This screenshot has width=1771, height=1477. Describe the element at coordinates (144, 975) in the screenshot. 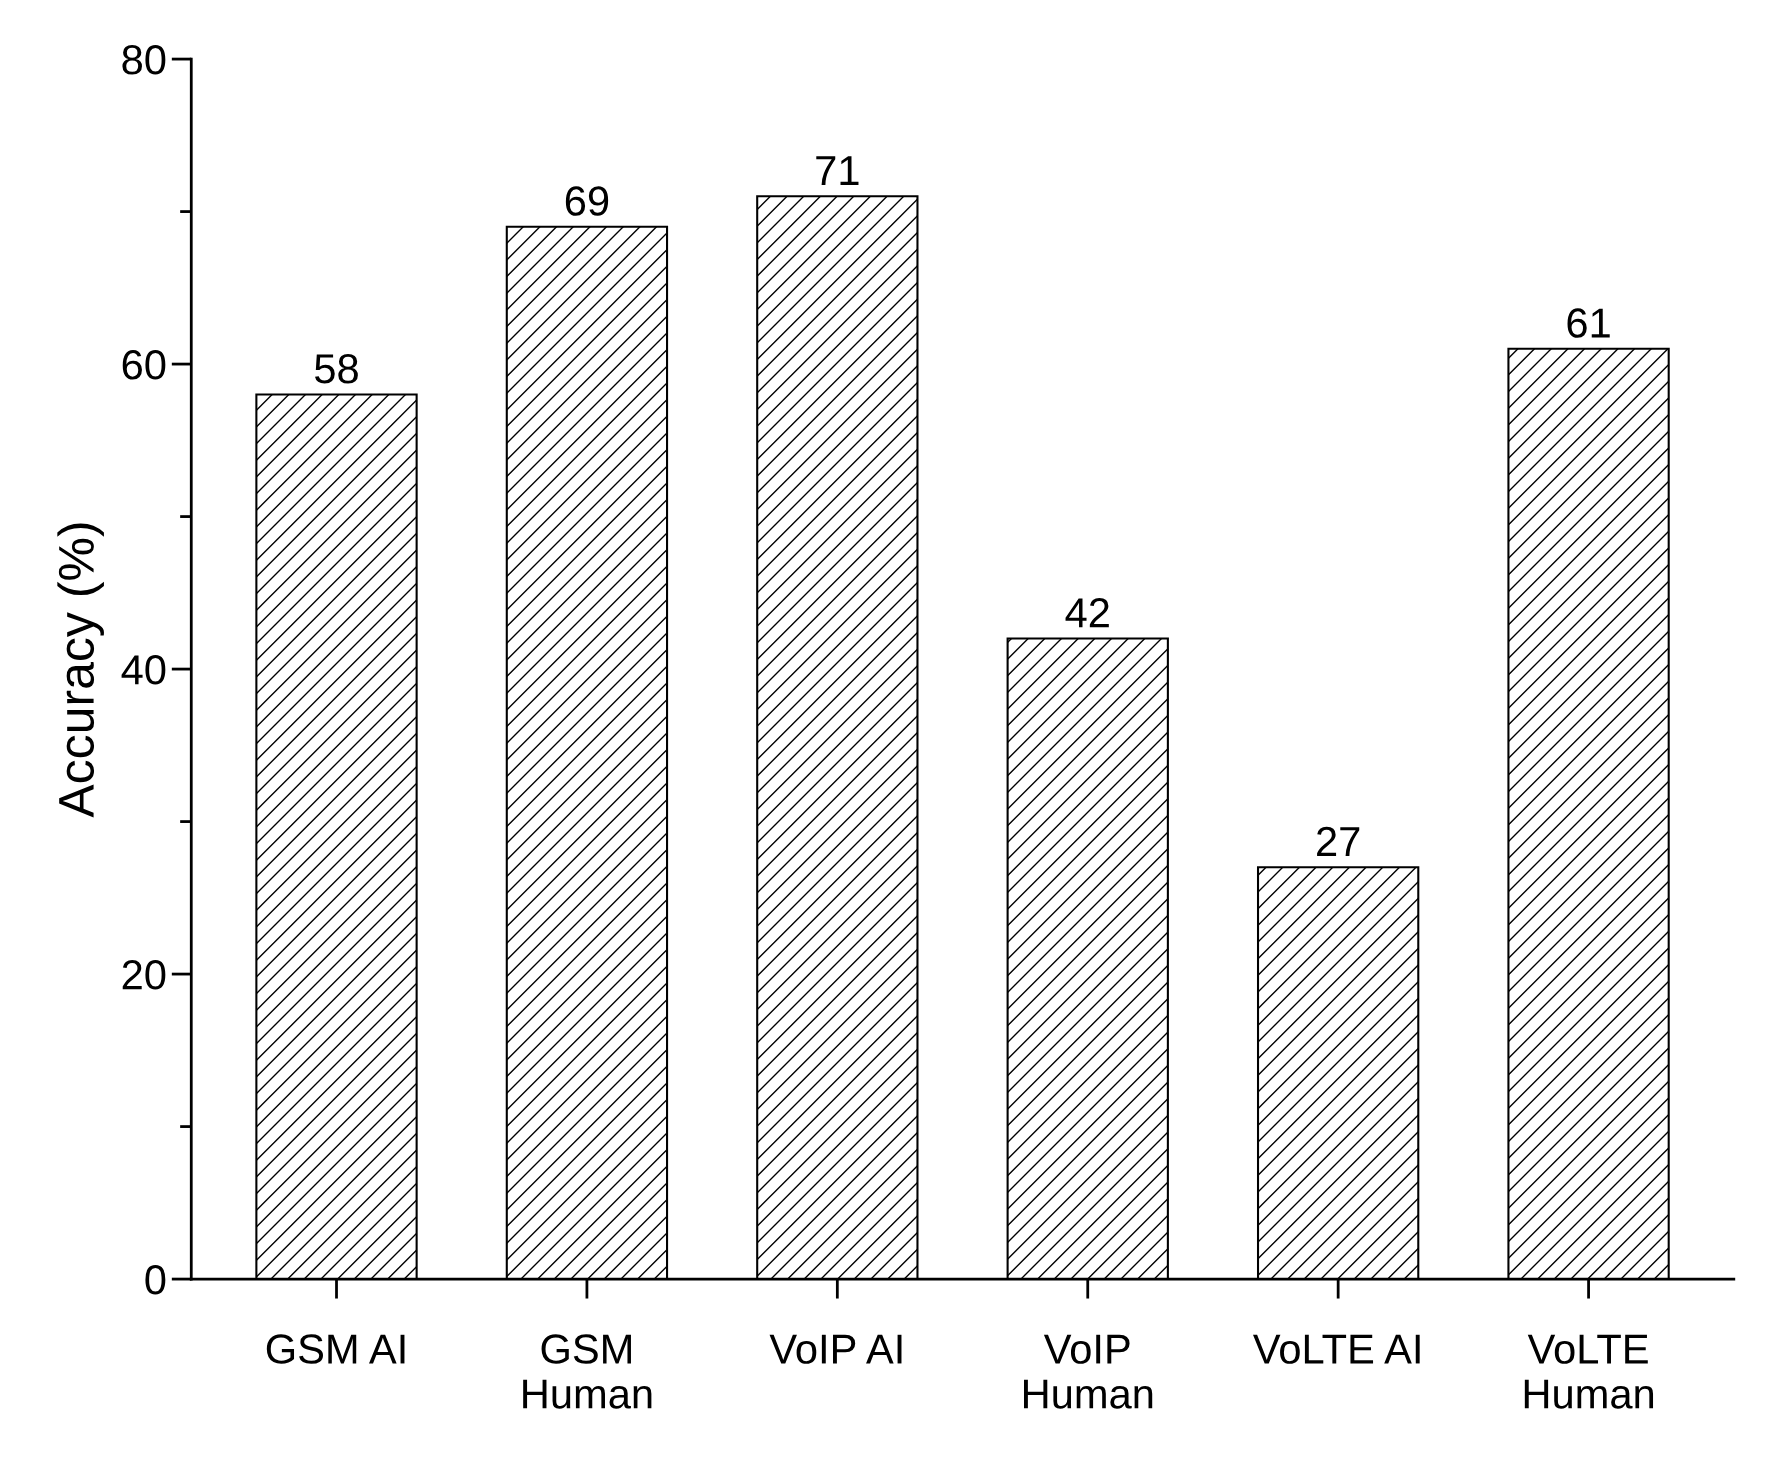

I see `y-tick-label: 20` at that location.